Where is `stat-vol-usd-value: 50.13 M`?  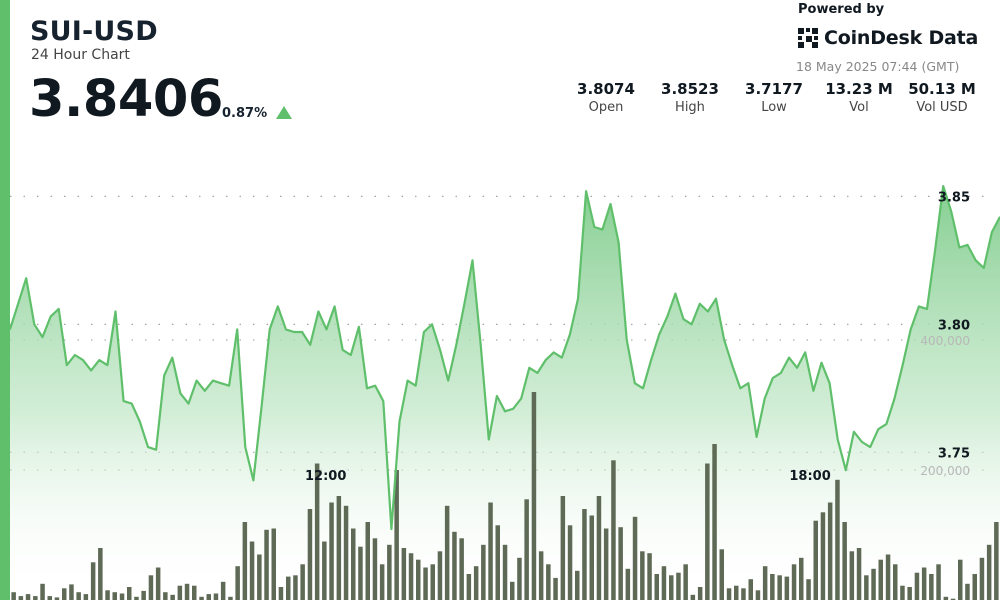
stat-vol-usd-value: 50.13 M is located at coordinates (942, 89).